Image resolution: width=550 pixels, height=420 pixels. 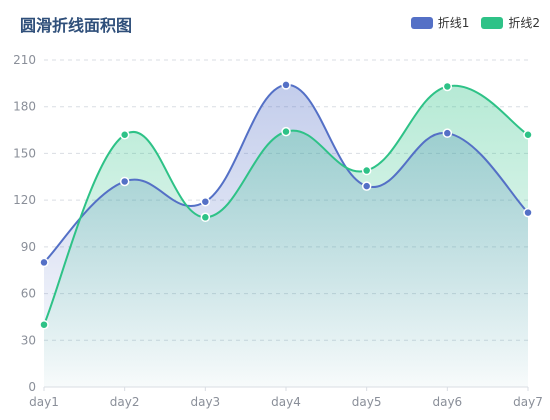 What do you see at coordinates (24, 153) in the screenshot?
I see `y-tick-label: 150` at bounding box center [24, 153].